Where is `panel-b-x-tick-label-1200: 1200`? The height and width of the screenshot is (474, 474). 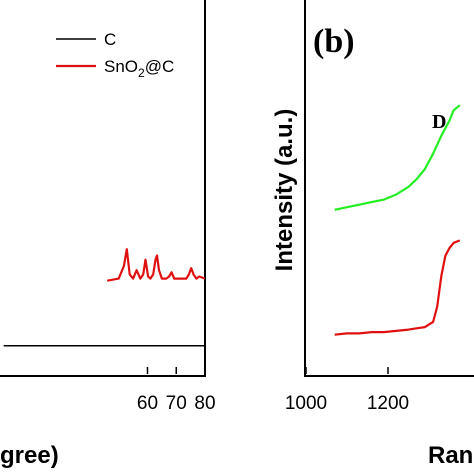 panel-b-x-tick-label-1200: 1200 is located at coordinates (388, 403).